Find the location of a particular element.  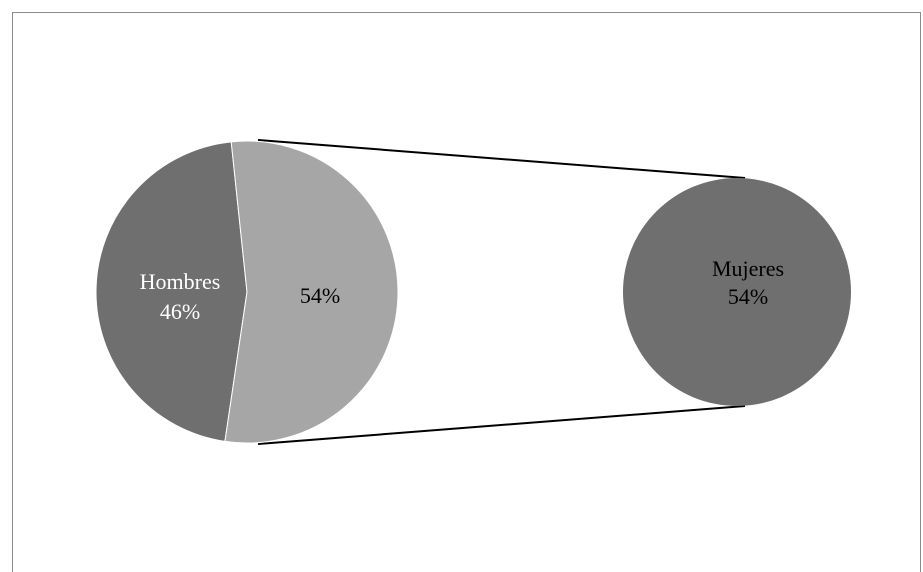

secondary-pie is located at coordinates (737, 292).